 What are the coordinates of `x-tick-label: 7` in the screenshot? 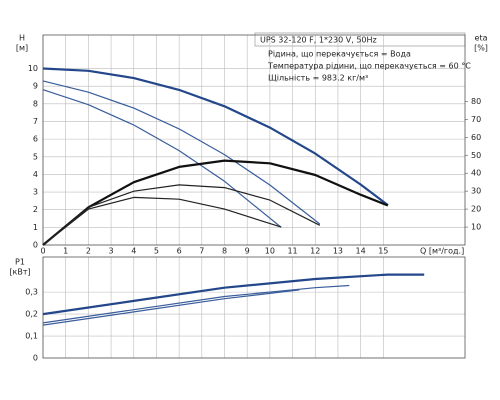 It's located at (201, 251).